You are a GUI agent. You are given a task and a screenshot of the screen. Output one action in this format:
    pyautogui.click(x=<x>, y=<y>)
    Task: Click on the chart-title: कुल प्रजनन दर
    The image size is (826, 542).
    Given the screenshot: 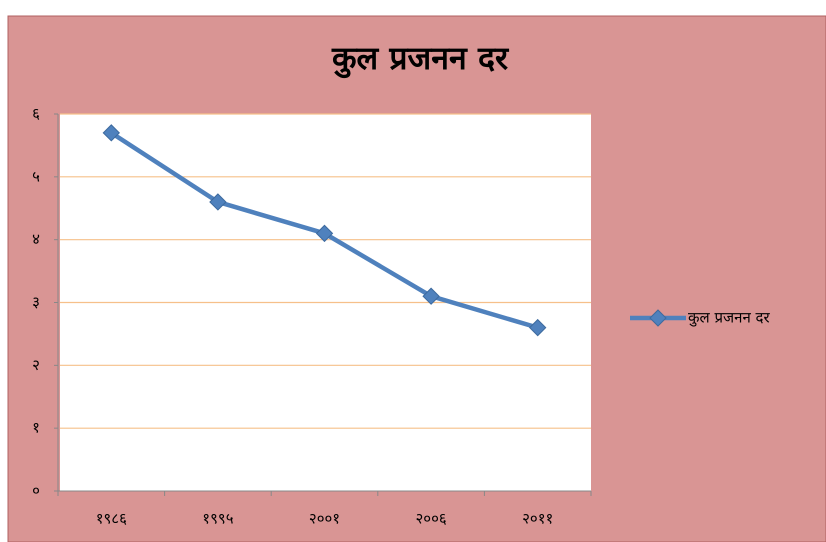 What is the action you would take?
    pyautogui.click(x=420, y=59)
    